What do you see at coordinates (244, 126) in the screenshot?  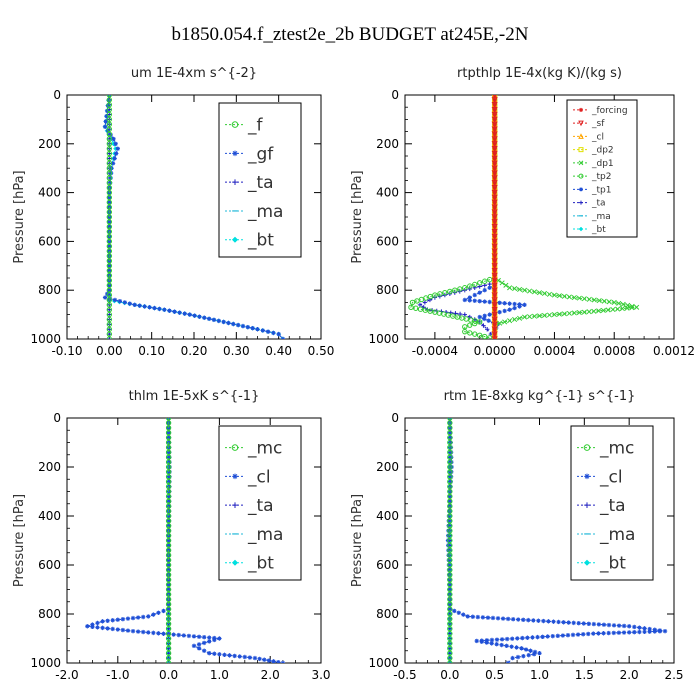 I see `legend-entry: _f` at bounding box center [244, 126].